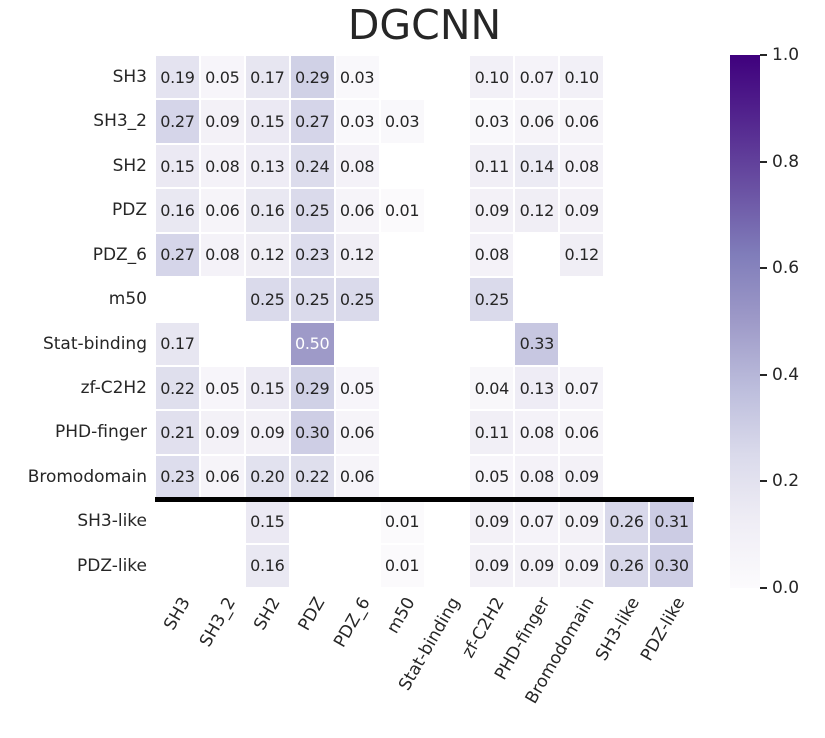 The height and width of the screenshot is (738, 825). I want to click on y-tick-label: PDZ-like, so click(112, 565).